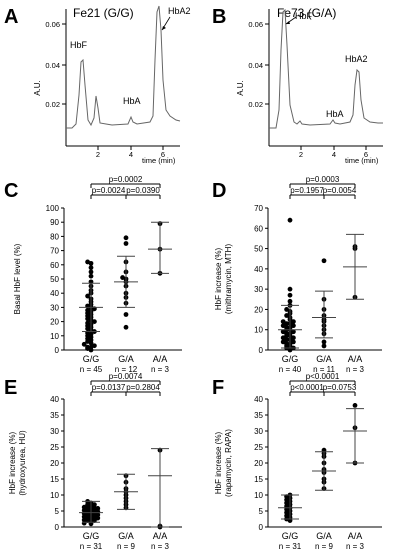 The height and width of the screenshot is (550, 401). What do you see at coordinates (218, 388) in the screenshot?
I see `panel-f-letter: F` at bounding box center [218, 388].